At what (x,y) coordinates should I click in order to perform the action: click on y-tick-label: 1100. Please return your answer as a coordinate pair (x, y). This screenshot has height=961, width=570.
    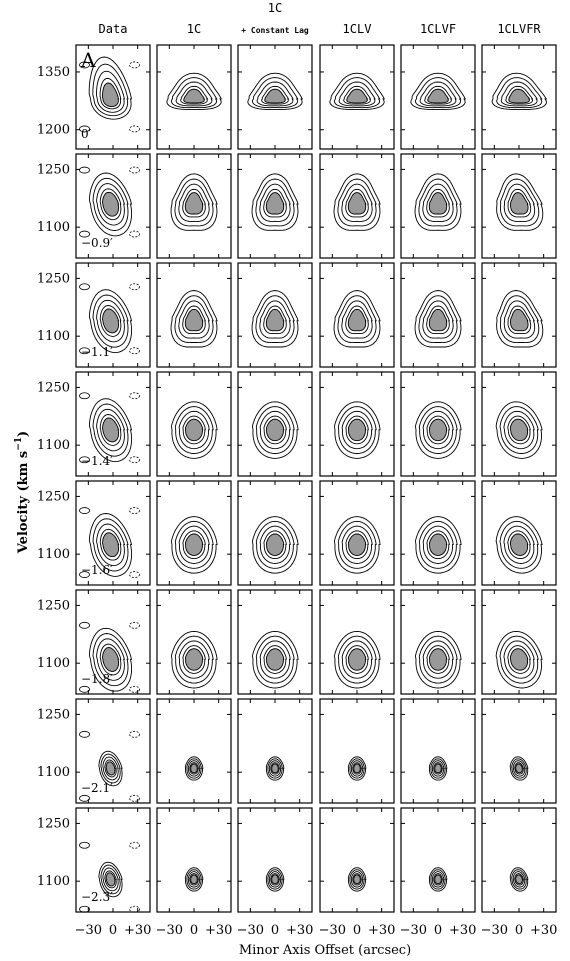
    Looking at the image, I should click on (53, 227).